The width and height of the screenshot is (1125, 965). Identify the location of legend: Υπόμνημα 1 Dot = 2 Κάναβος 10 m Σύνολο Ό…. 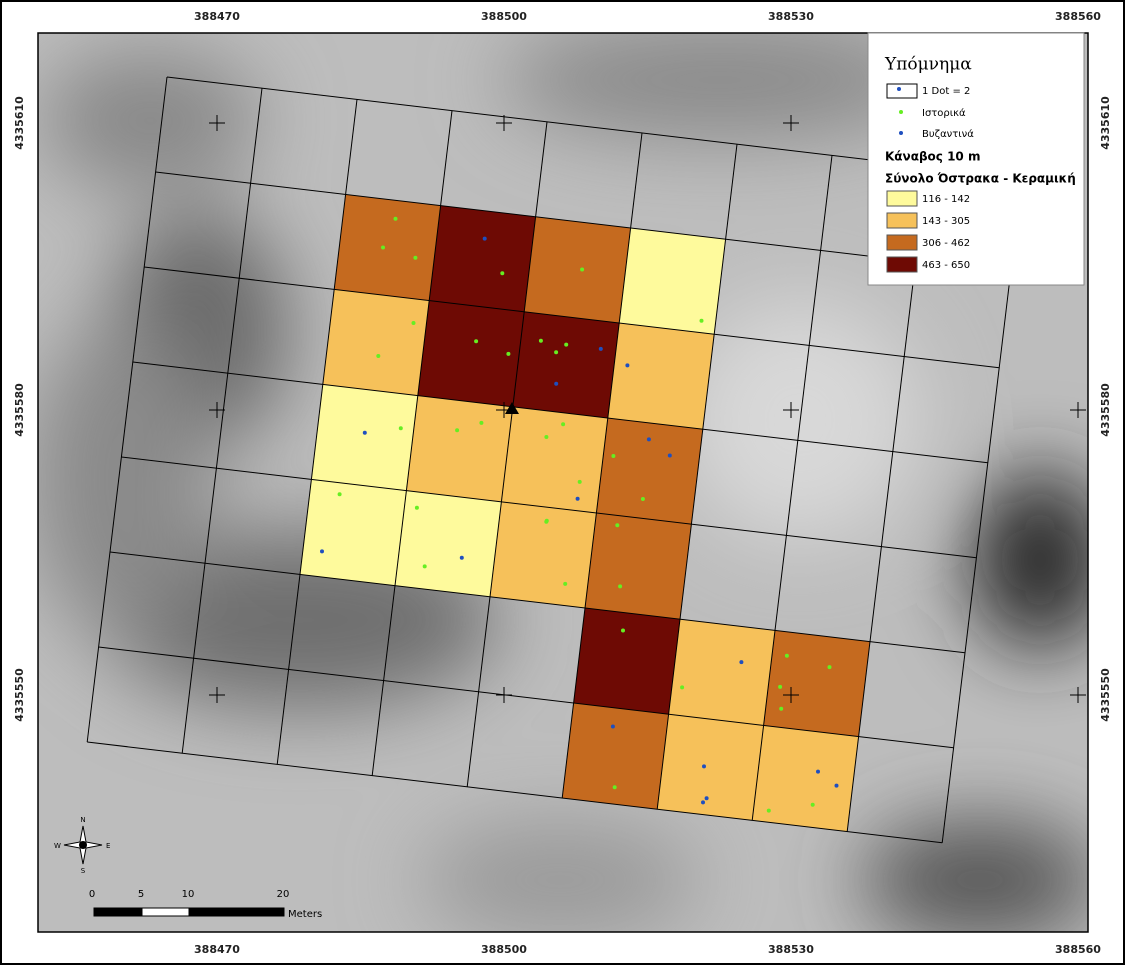
(976, 159).